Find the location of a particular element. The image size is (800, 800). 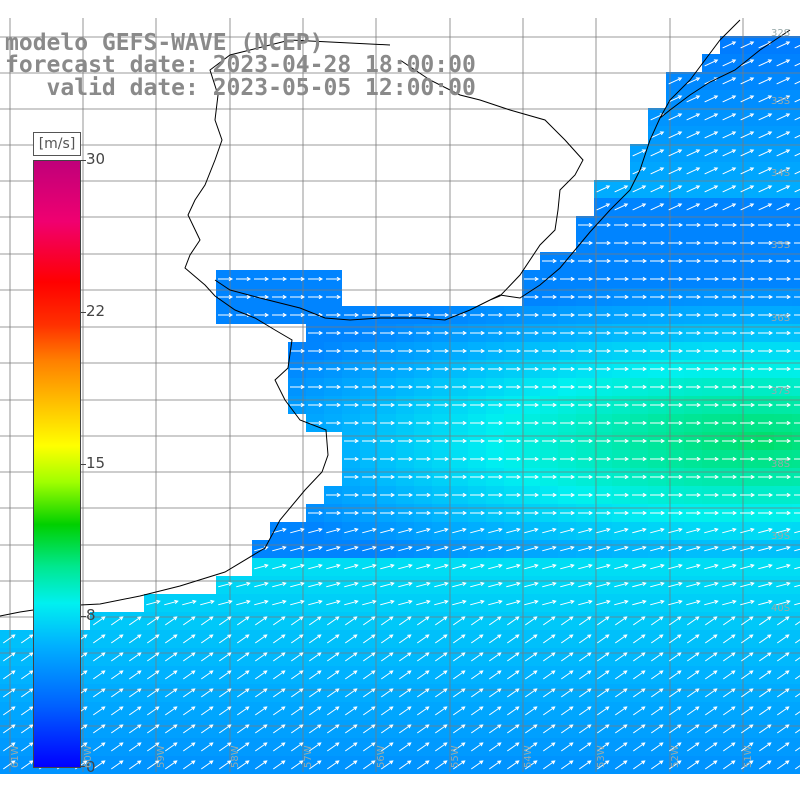

lat-label: 32S is located at coordinates (781, 33).